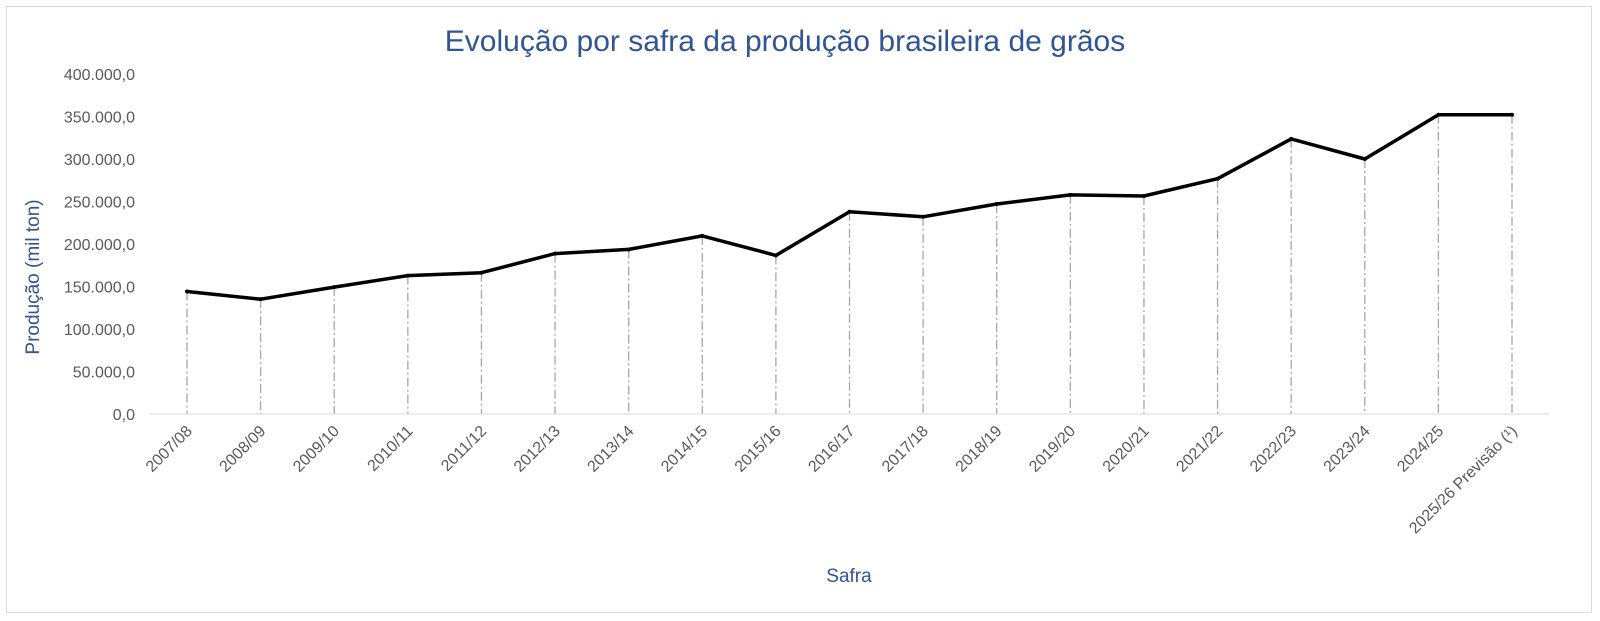  Describe the element at coordinates (99, 330) in the screenshot. I see `y-tick-label: 100.000,0` at that location.